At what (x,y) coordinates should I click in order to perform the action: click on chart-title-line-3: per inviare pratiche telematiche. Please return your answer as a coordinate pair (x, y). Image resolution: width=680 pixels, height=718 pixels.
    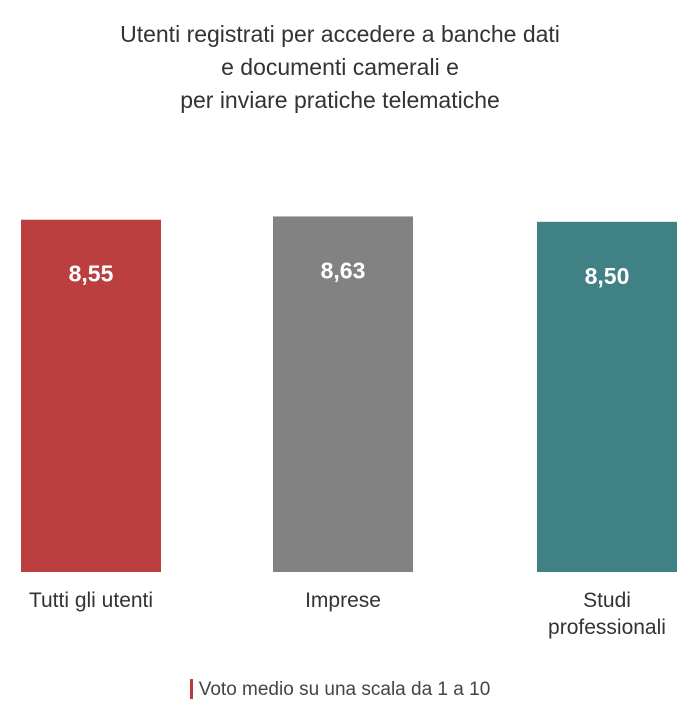
    Looking at the image, I should click on (340, 100).